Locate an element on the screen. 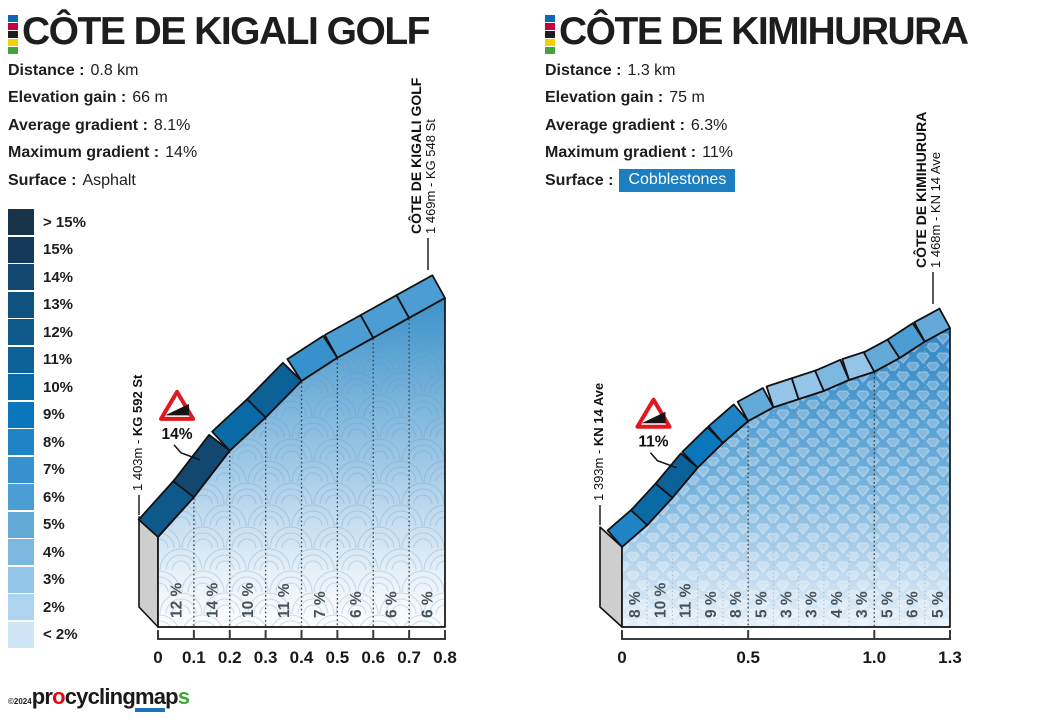  stat-label: Maximum gradient : is located at coordinates (84, 153).